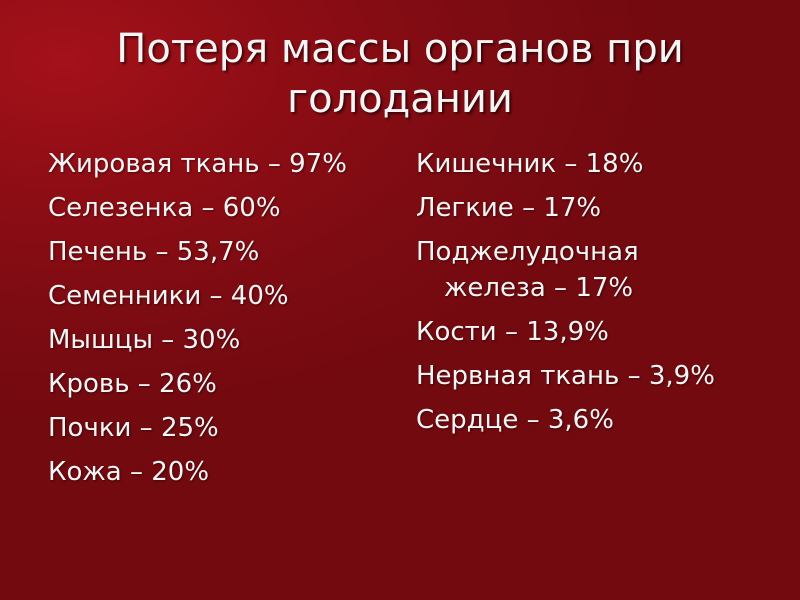 The image size is (800, 600). Describe the element at coordinates (512, 332) in the screenshot. I see `list-item-bones: Кости – 13,9%` at that location.